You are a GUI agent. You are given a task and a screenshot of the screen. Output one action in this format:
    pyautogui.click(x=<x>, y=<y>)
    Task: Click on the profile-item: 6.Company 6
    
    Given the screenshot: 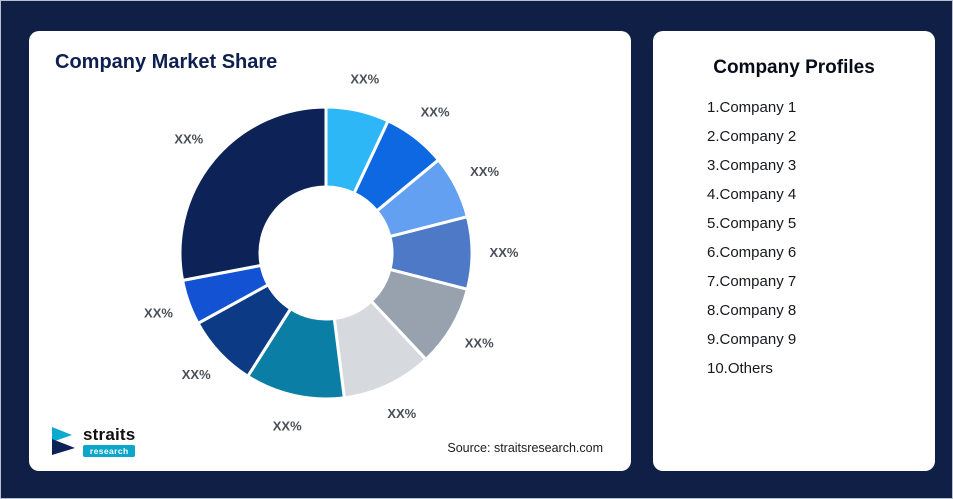 What is the action you would take?
    pyautogui.click(x=752, y=252)
    